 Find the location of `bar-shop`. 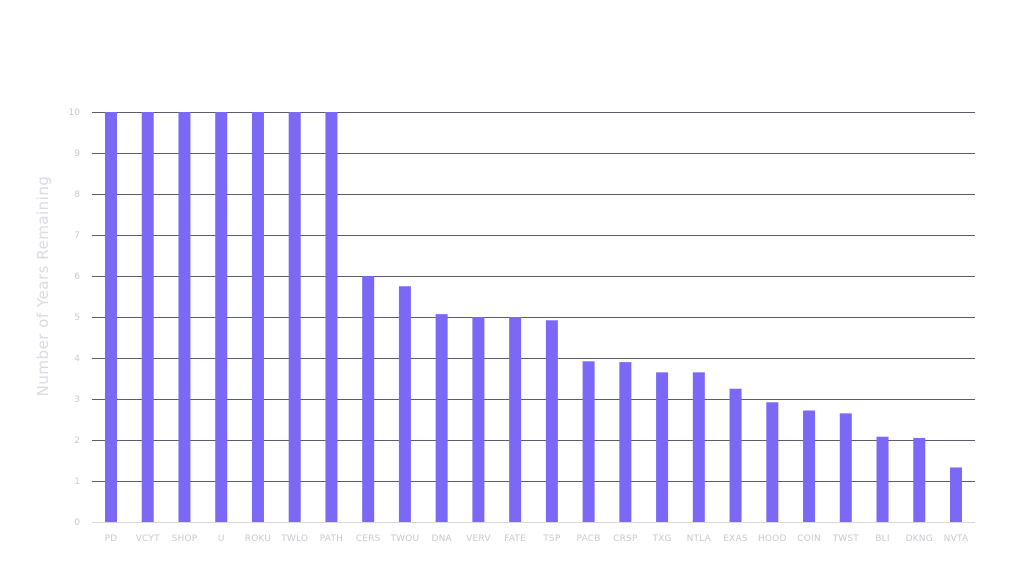

bar-shop is located at coordinates (184, 317).